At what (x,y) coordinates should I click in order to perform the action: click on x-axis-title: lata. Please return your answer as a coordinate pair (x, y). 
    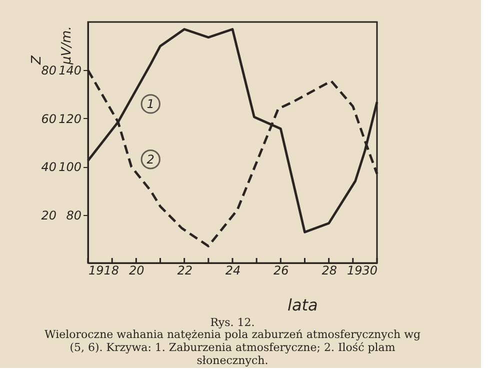
    Looking at the image, I should click on (303, 305).